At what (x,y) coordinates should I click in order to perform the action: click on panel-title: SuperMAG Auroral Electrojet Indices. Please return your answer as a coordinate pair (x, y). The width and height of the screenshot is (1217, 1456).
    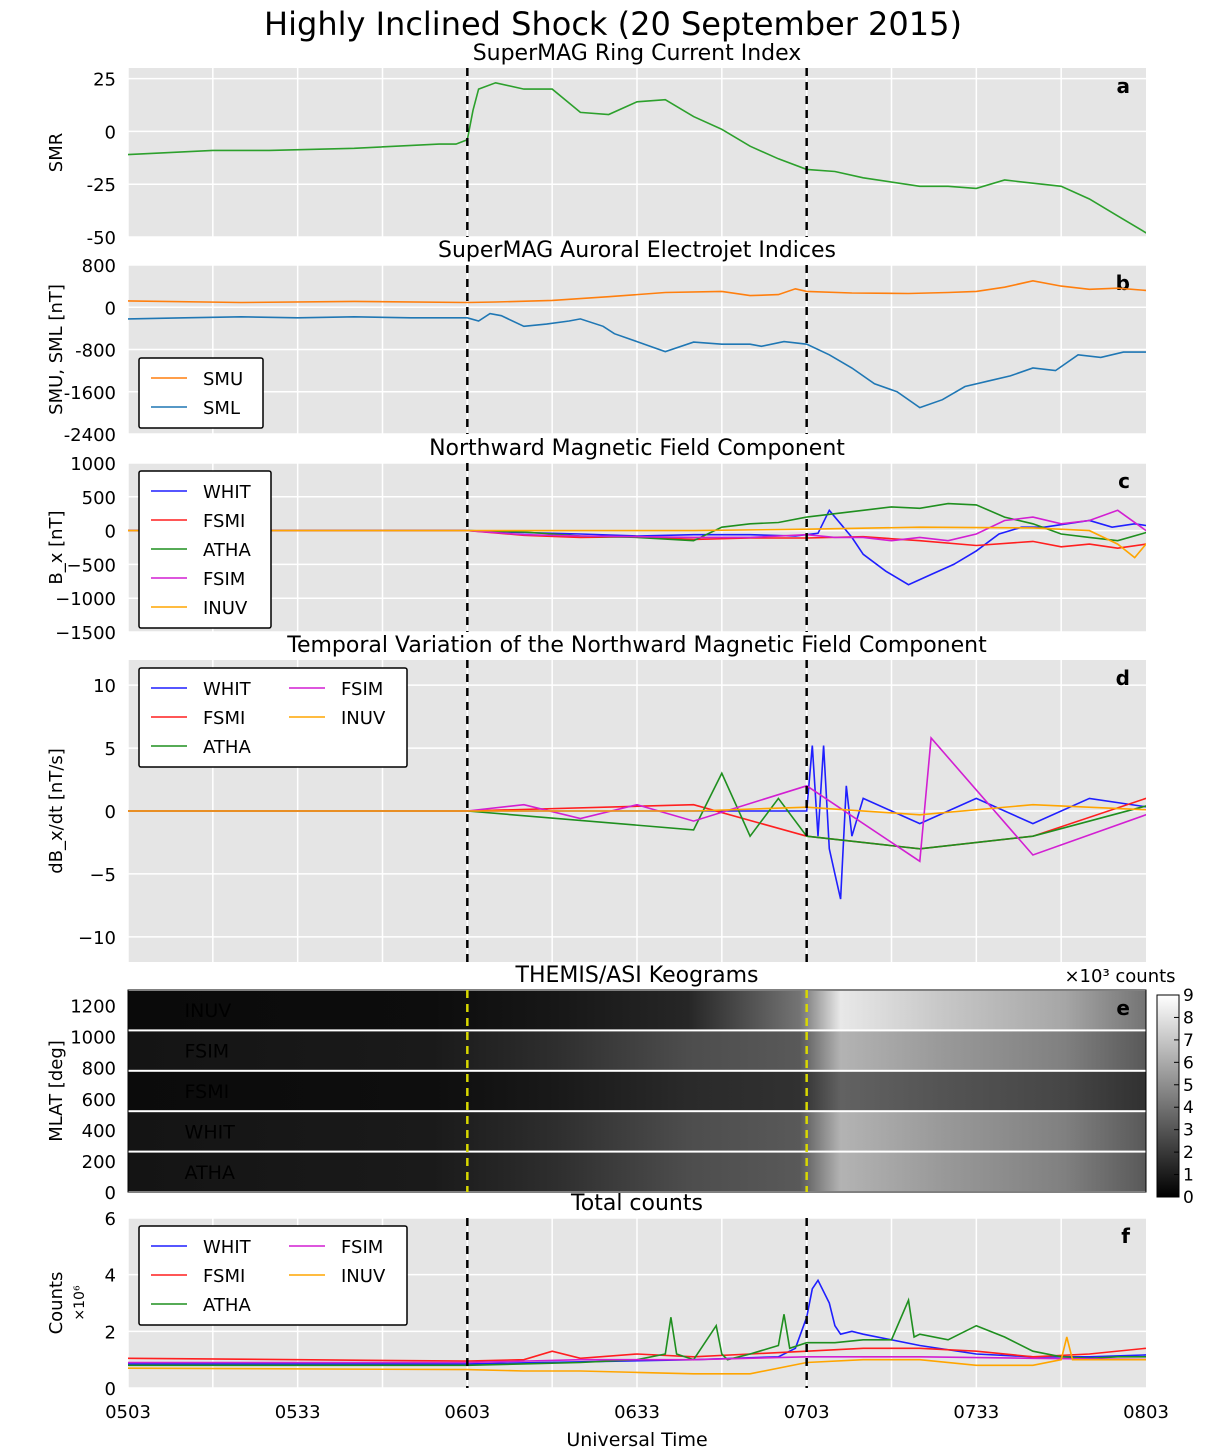
    Looking at the image, I should click on (637, 250).